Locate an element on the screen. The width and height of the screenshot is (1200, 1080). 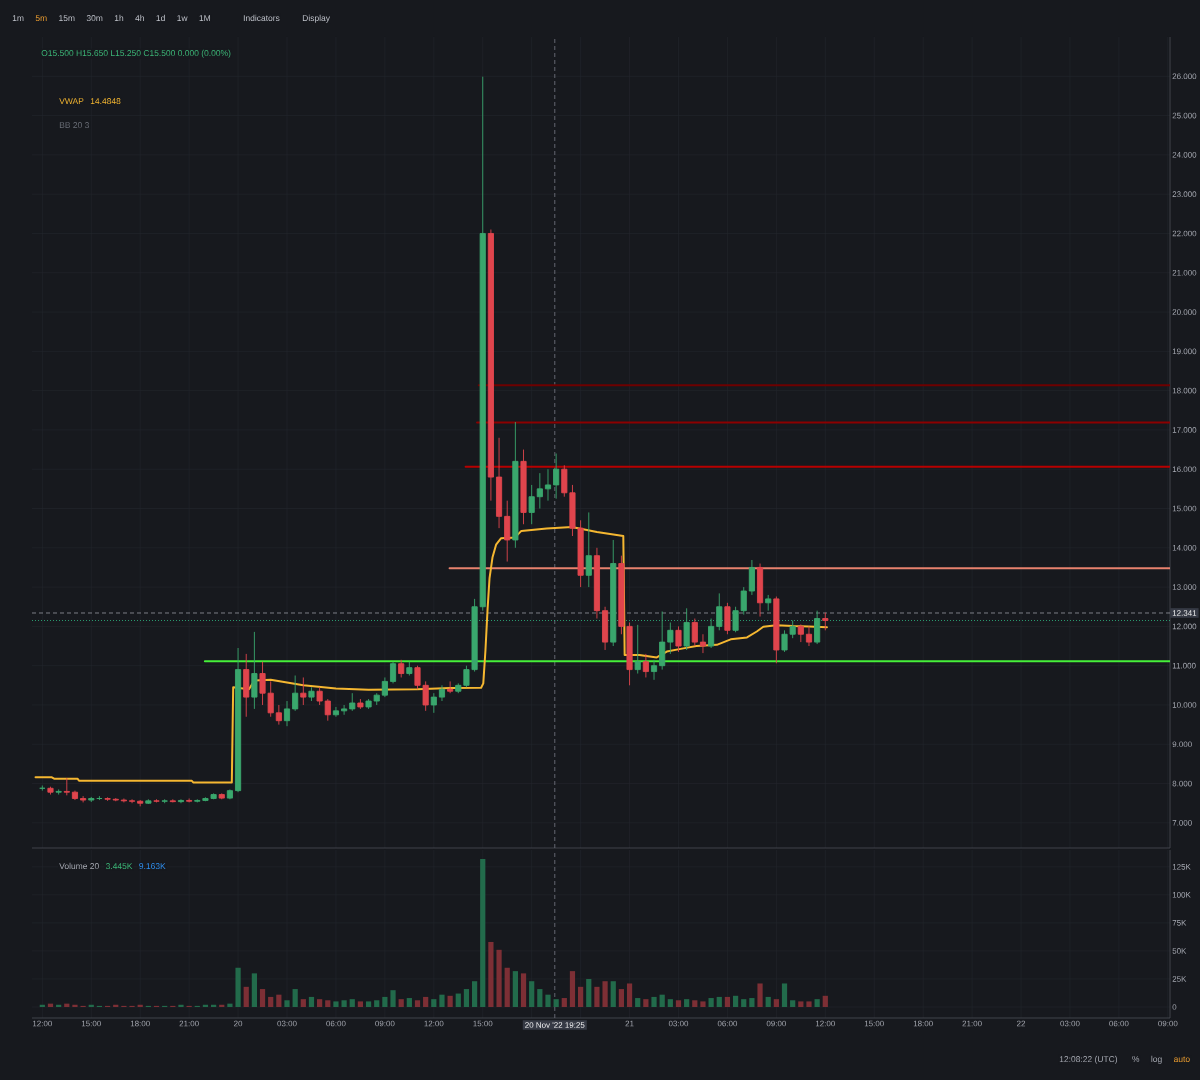
annotation: Volume 20 is located at coordinates (79, 866).